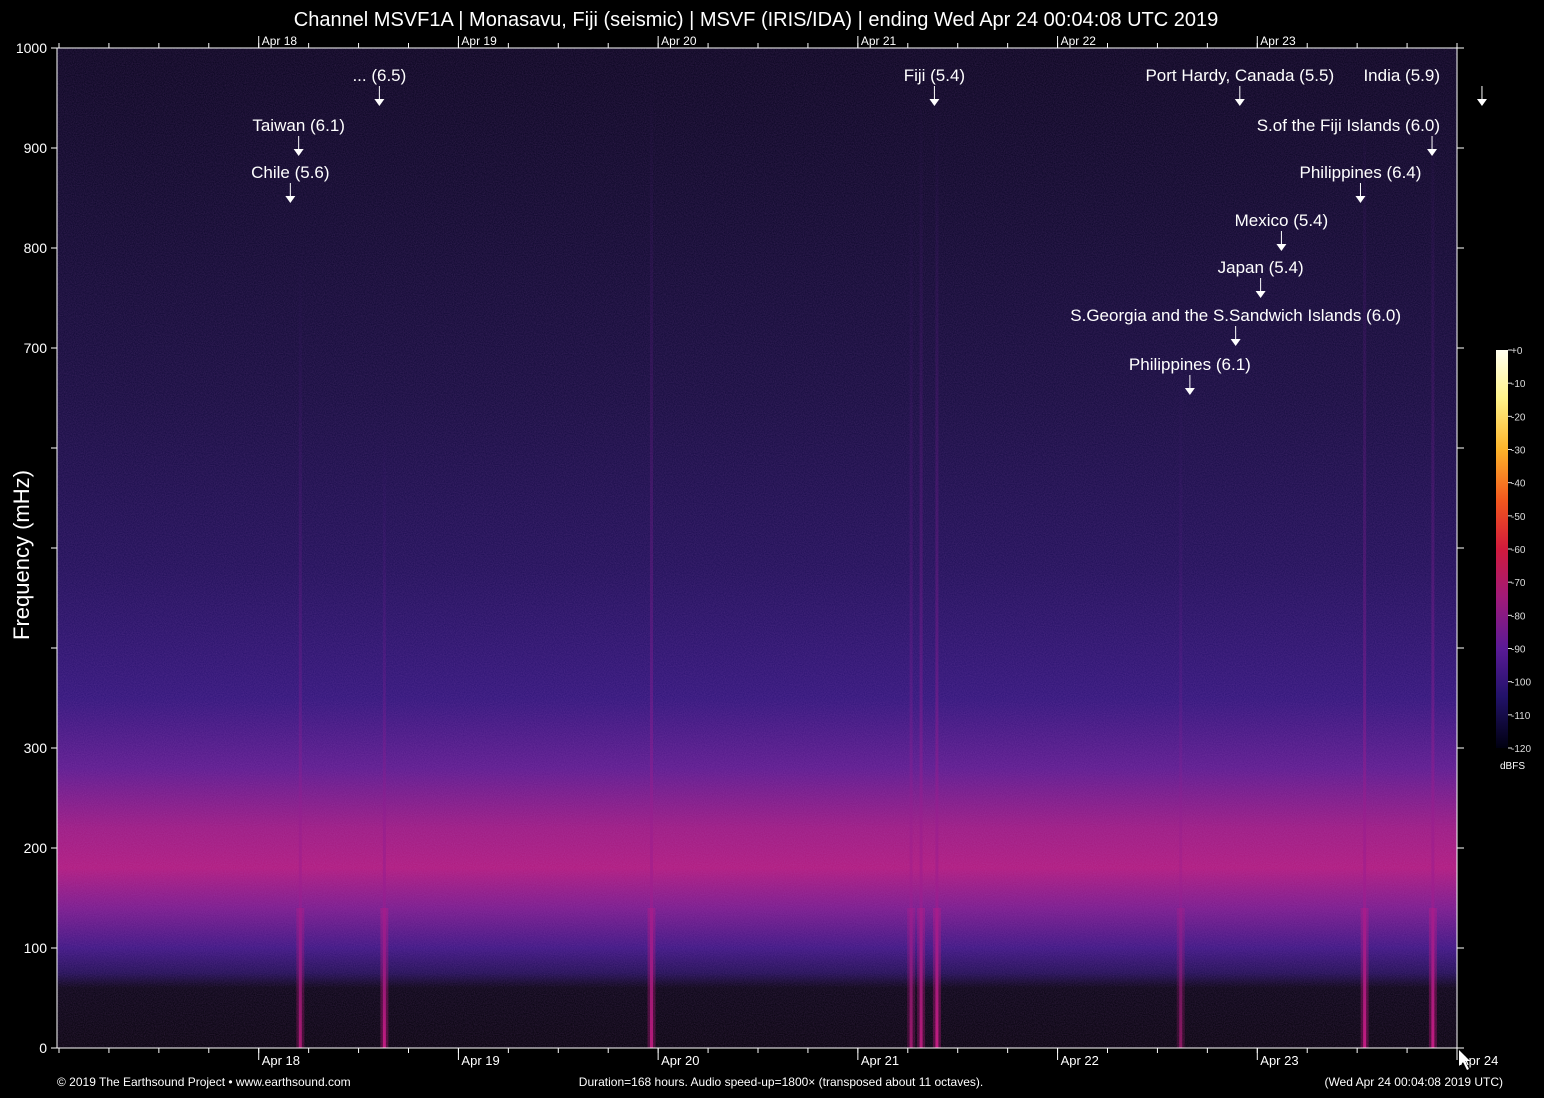 This screenshot has width=1544, height=1098. What do you see at coordinates (679, 41) in the screenshot?
I see `x-tick-label-top-2: Apr 20` at bounding box center [679, 41].